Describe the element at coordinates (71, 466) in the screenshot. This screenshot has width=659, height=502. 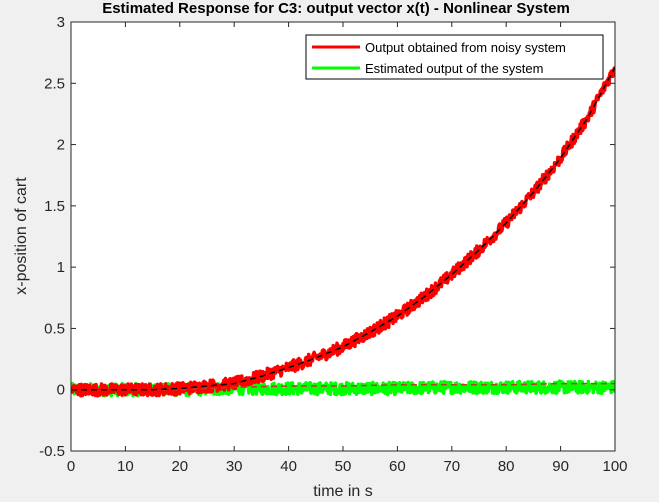
I see `x-tick-label: 0` at that location.